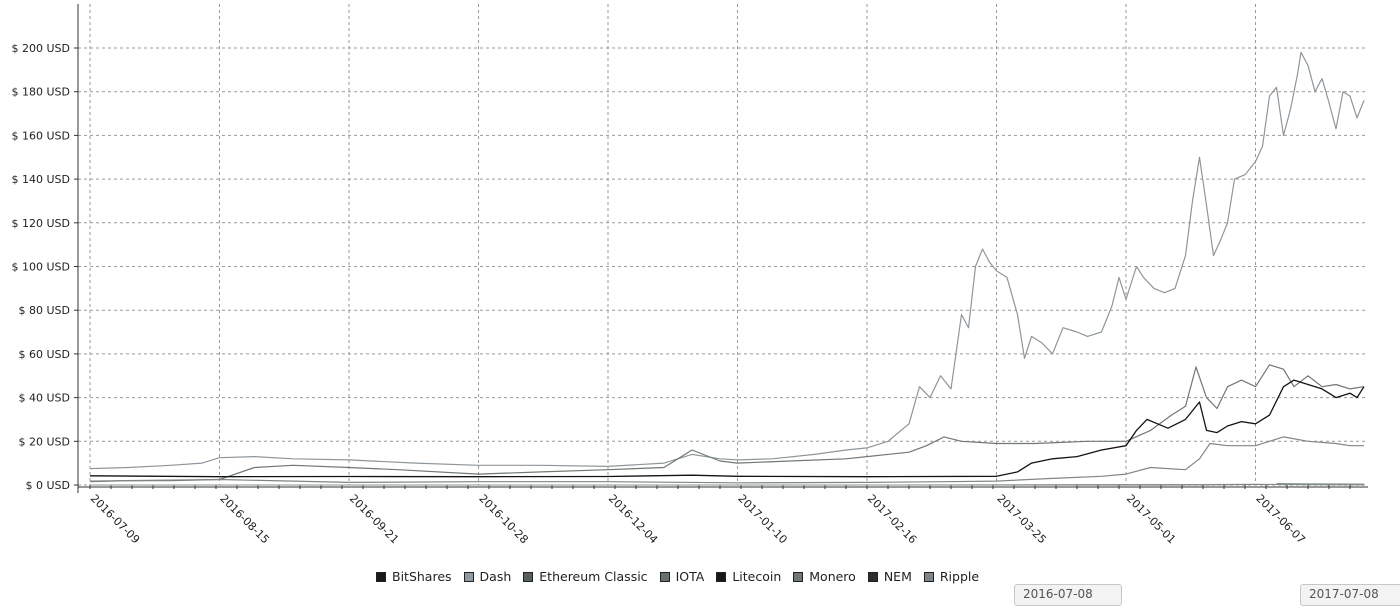 Image resolution: width=1400 pixels, height=606 pixels. What do you see at coordinates (495, 576) in the screenshot?
I see `legend-label: Dash` at bounding box center [495, 576].